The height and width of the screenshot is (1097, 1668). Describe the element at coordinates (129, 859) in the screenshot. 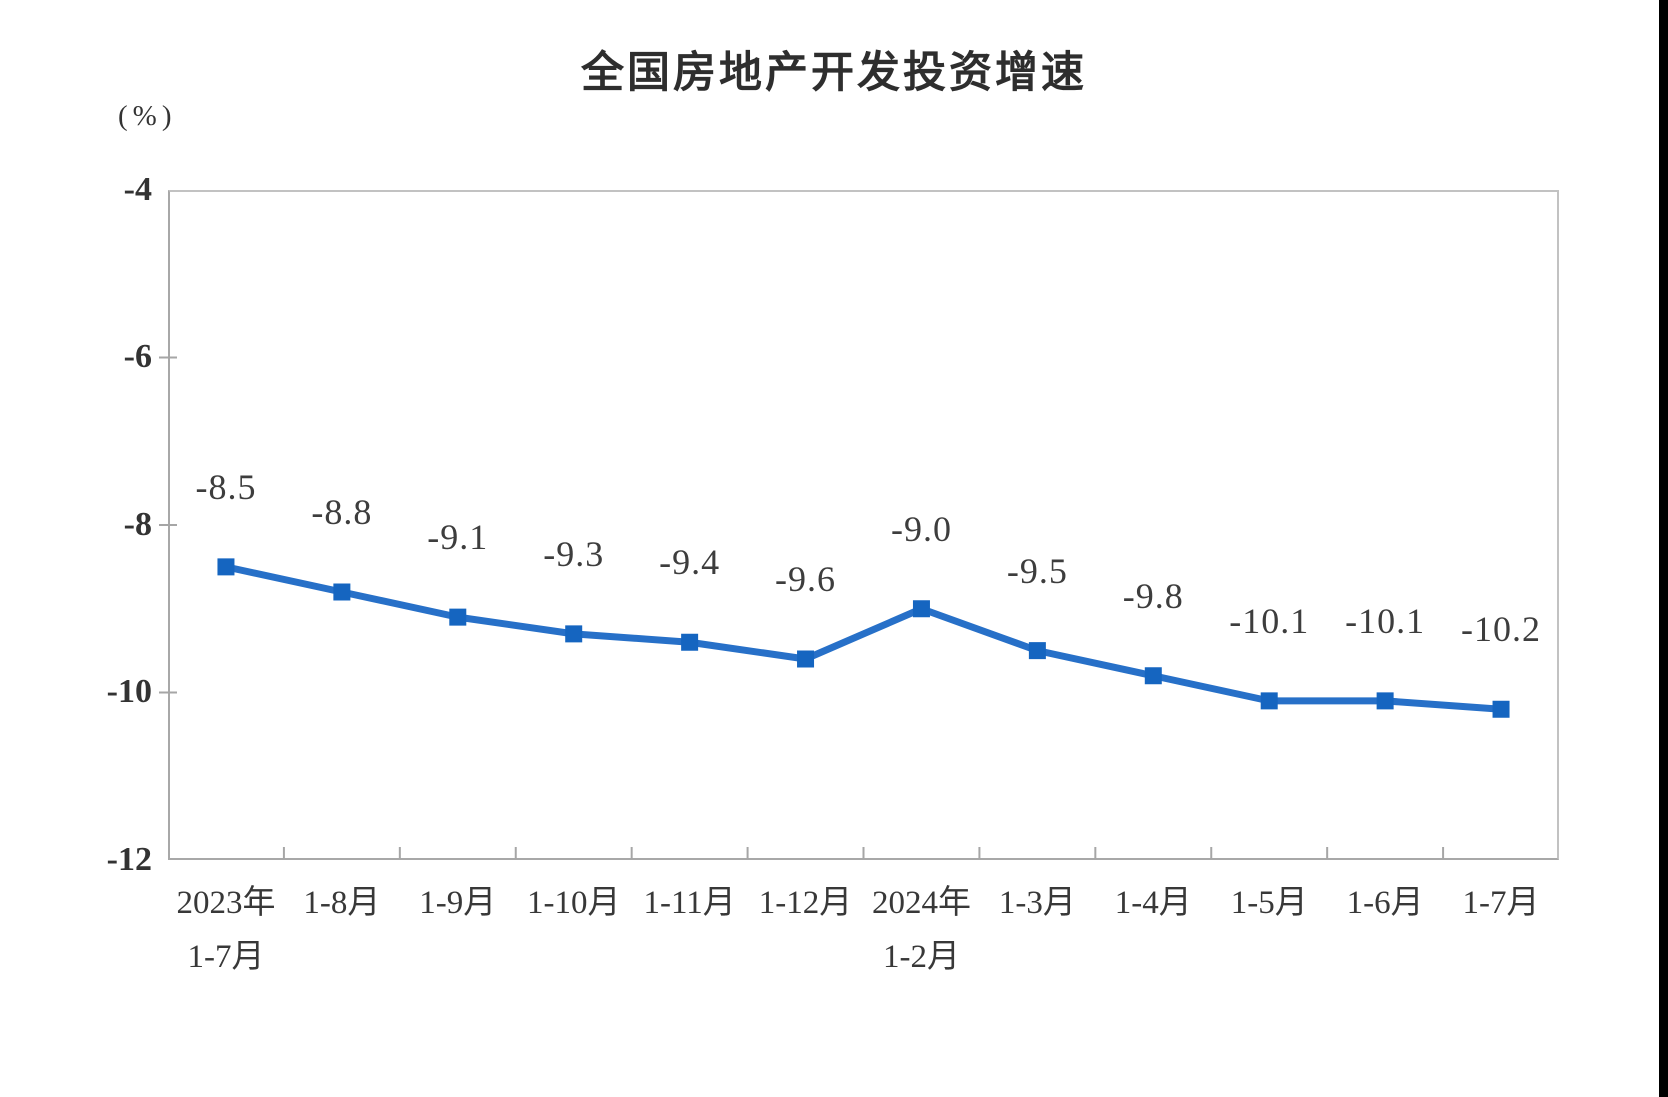

I see `y-tick-label: -12` at that location.